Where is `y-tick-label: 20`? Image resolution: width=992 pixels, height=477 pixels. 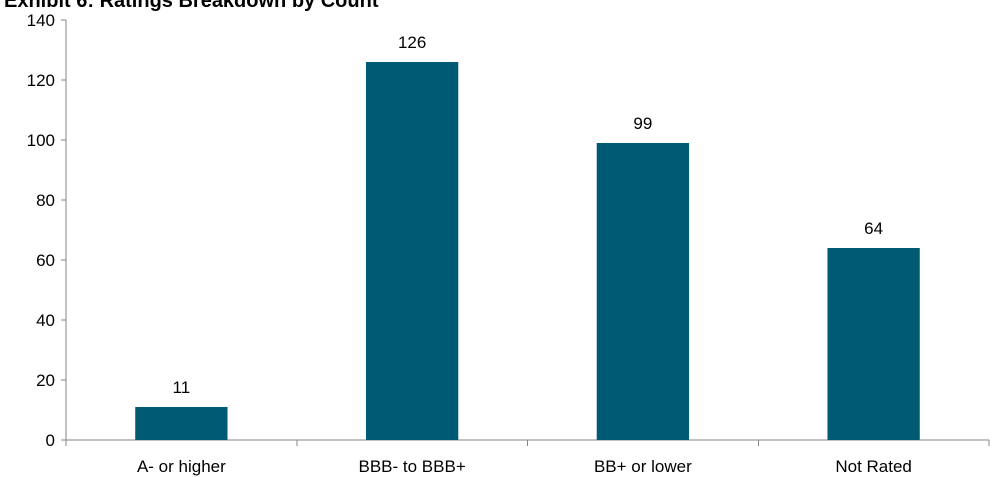 y-tick-label: 20 is located at coordinates (45, 380).